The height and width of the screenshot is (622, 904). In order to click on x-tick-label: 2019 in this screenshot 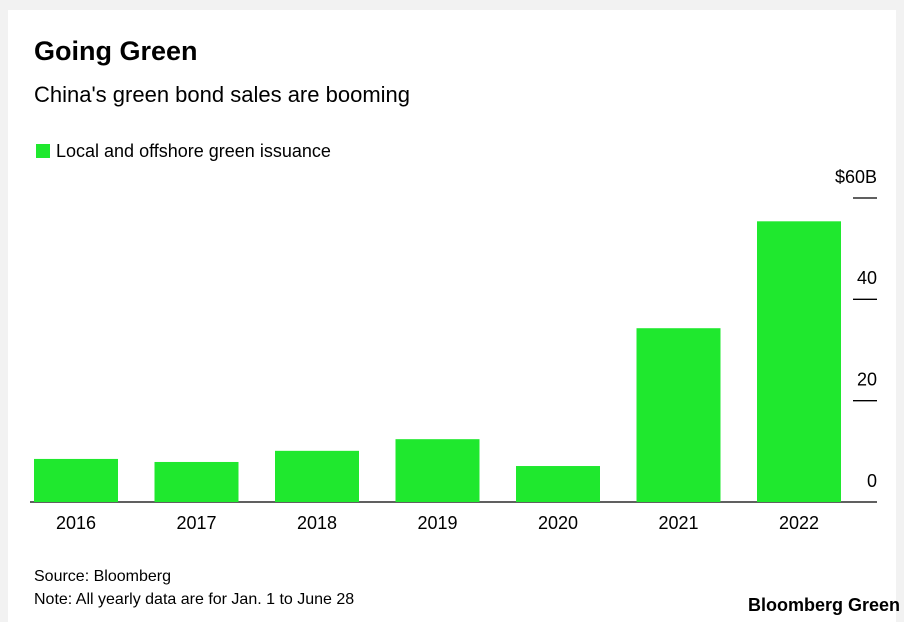, I will do `click(437, 523)`.